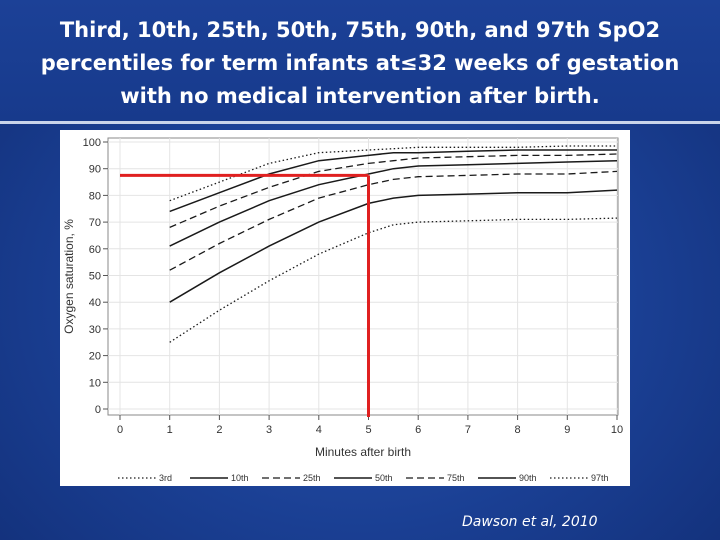 Image resolution: width=720 pixels, height=540 pixels. I want to click on legend-label-75th: 75th, so click(456, 478).